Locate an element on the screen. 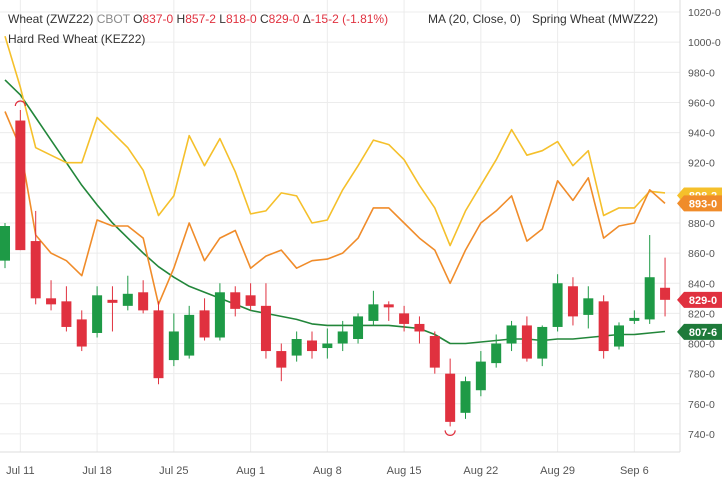 The image size is (725, 484). close-value: 829-0 is located at coordinates (284, 19).